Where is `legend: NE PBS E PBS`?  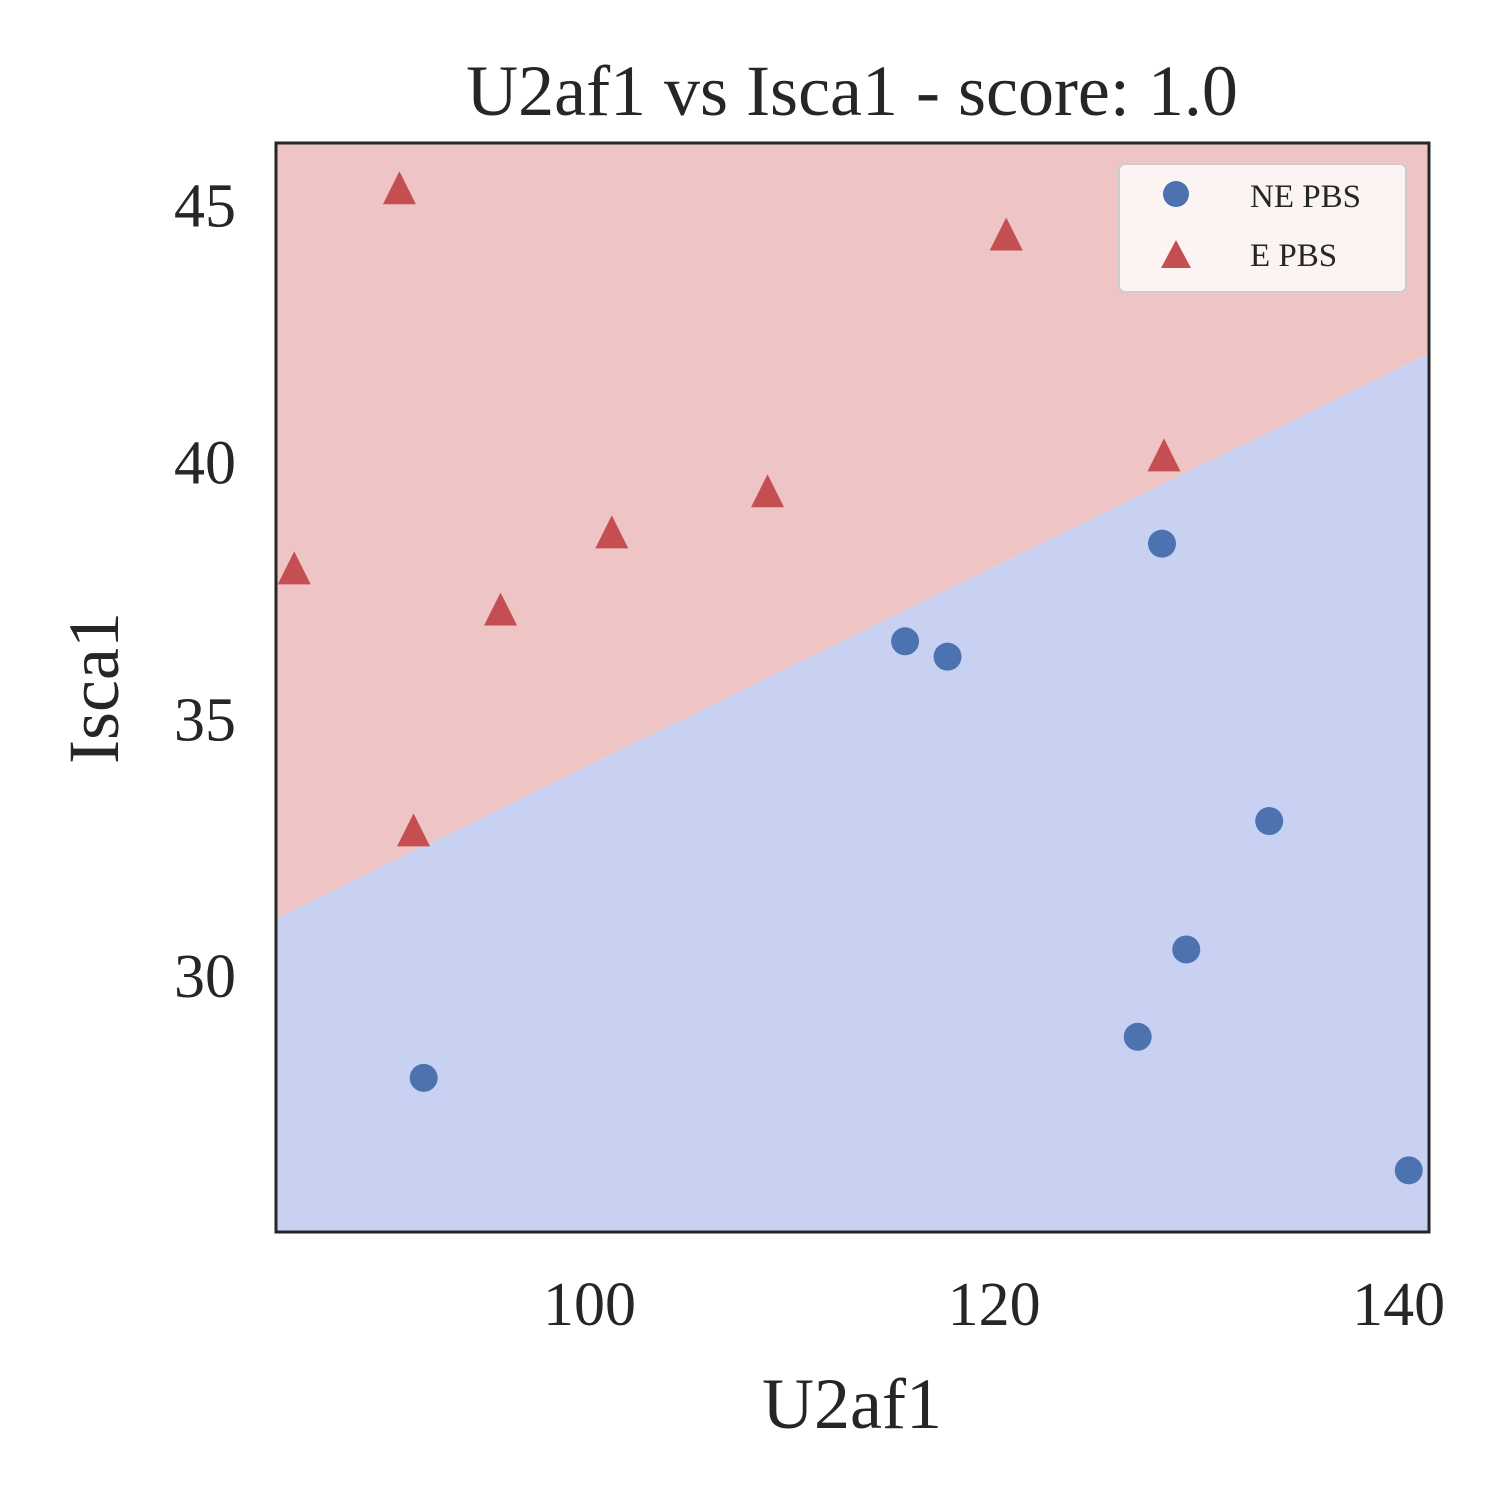 legend: NE PBS E PBS is located at coordinates (1262, 228).